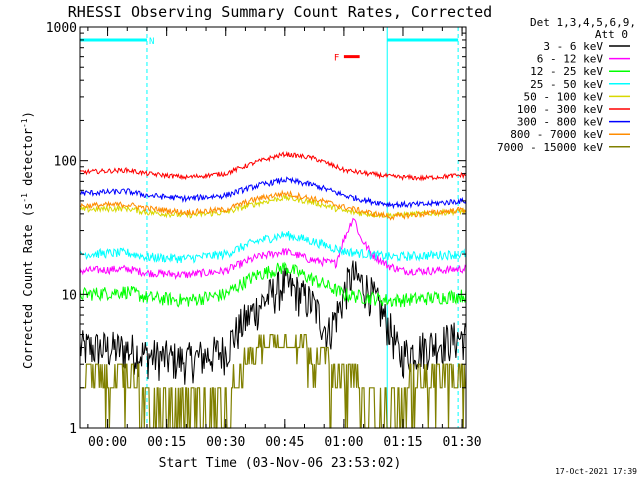 This screenshot has height=480, width=640. Describe the element at coordinates (402, 442) in the screenshot. I see `x-tick-label-5: 01:15` at that location.